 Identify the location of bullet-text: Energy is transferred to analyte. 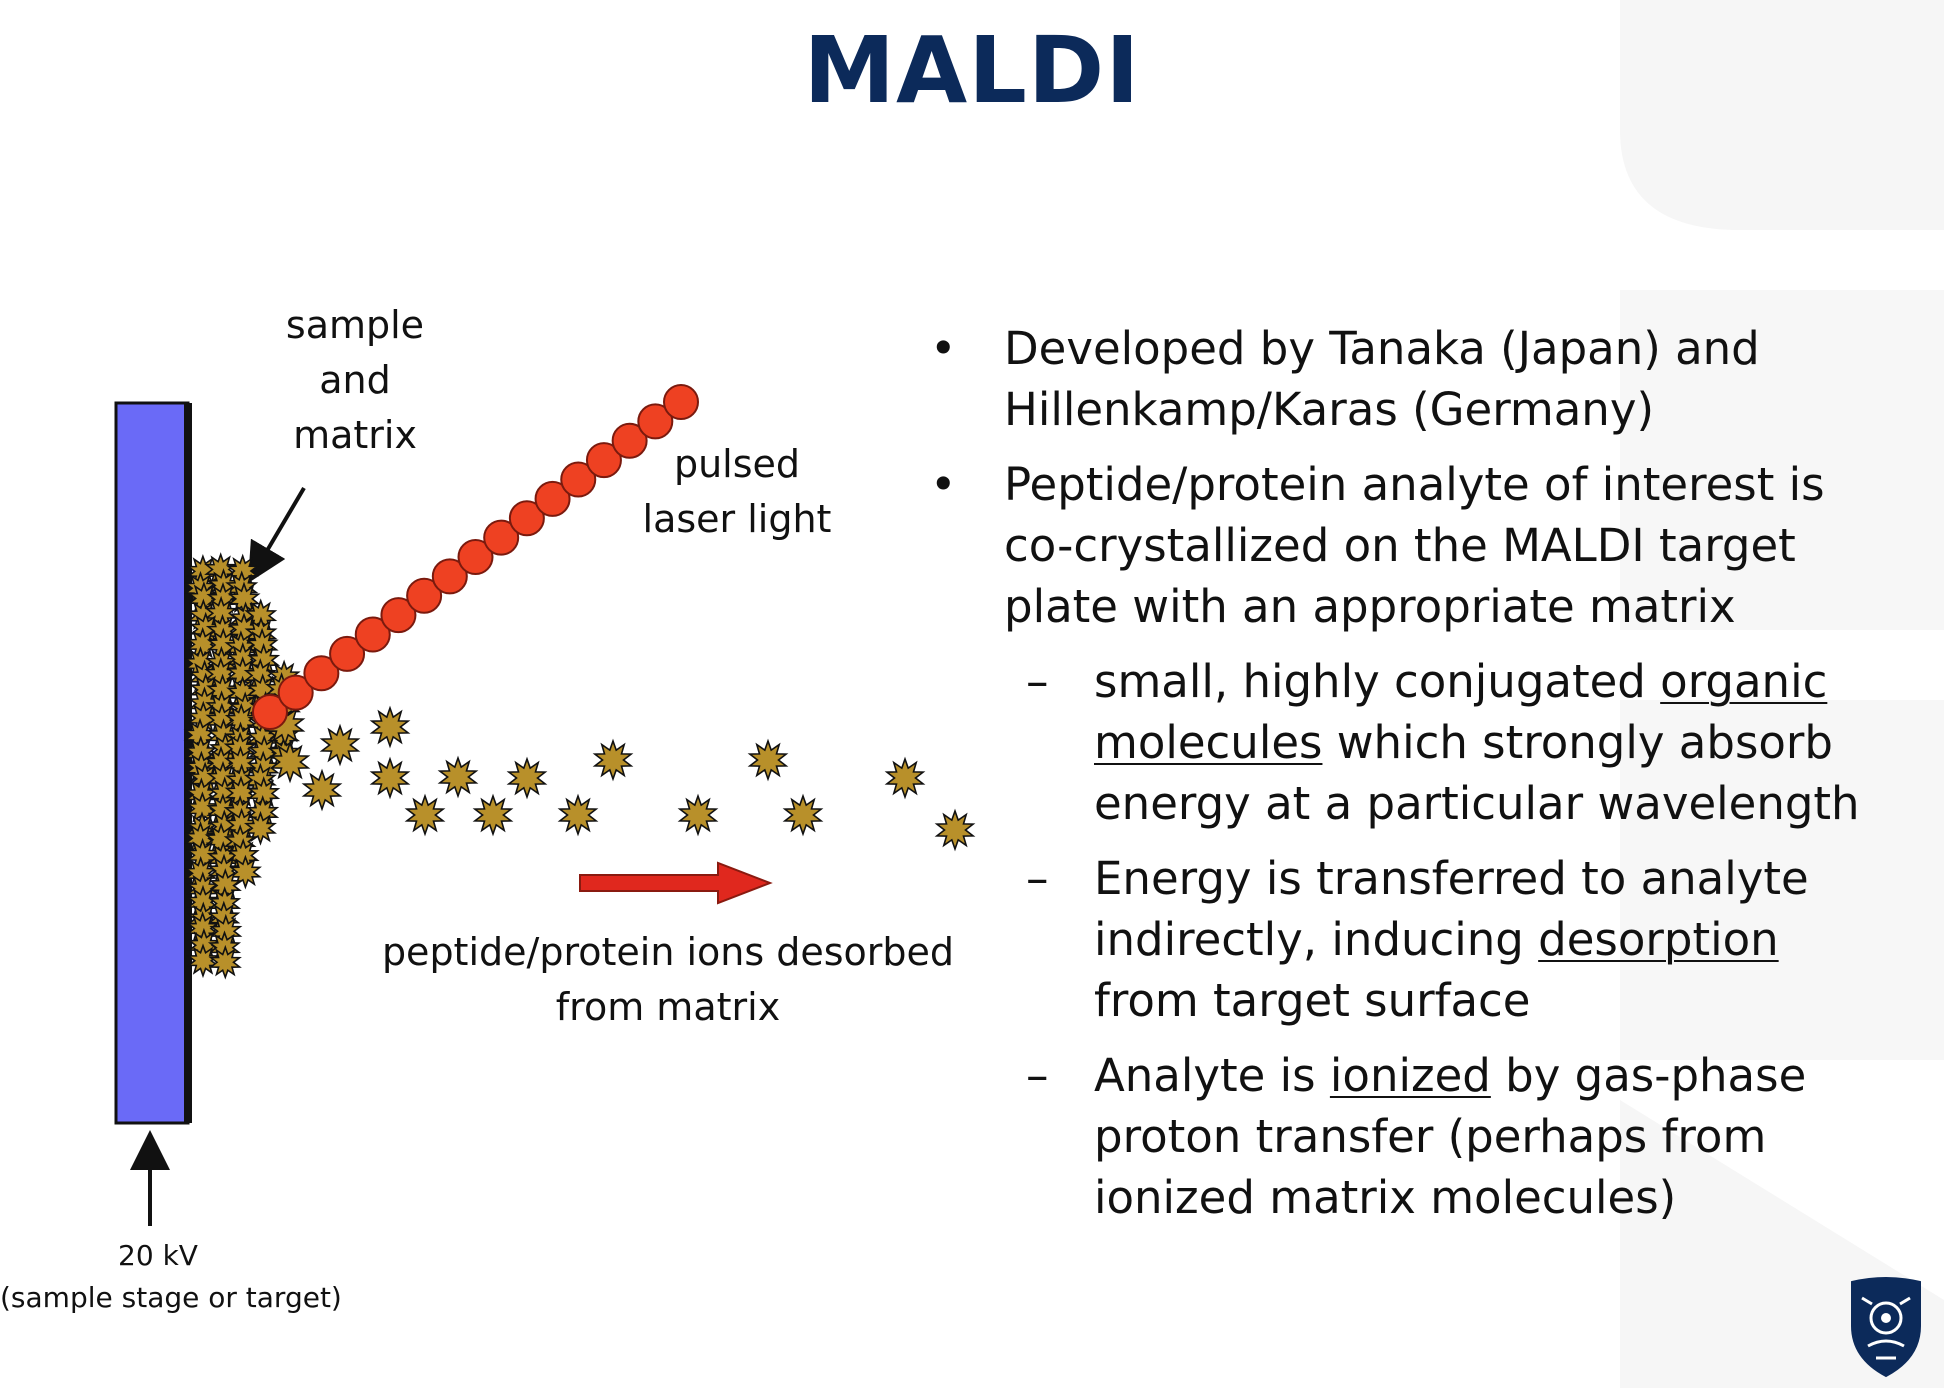
(1451, 878).